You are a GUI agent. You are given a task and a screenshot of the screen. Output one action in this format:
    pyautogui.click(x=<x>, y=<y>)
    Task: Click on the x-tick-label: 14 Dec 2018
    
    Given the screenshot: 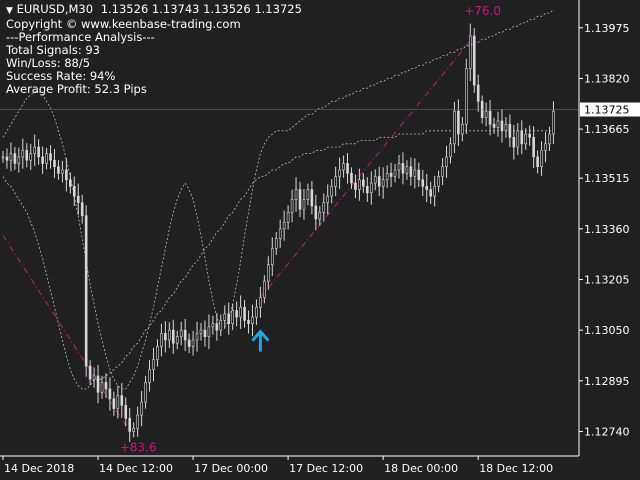 What is the action you would take?
    pyautogui.click(x=39, y=468)
    